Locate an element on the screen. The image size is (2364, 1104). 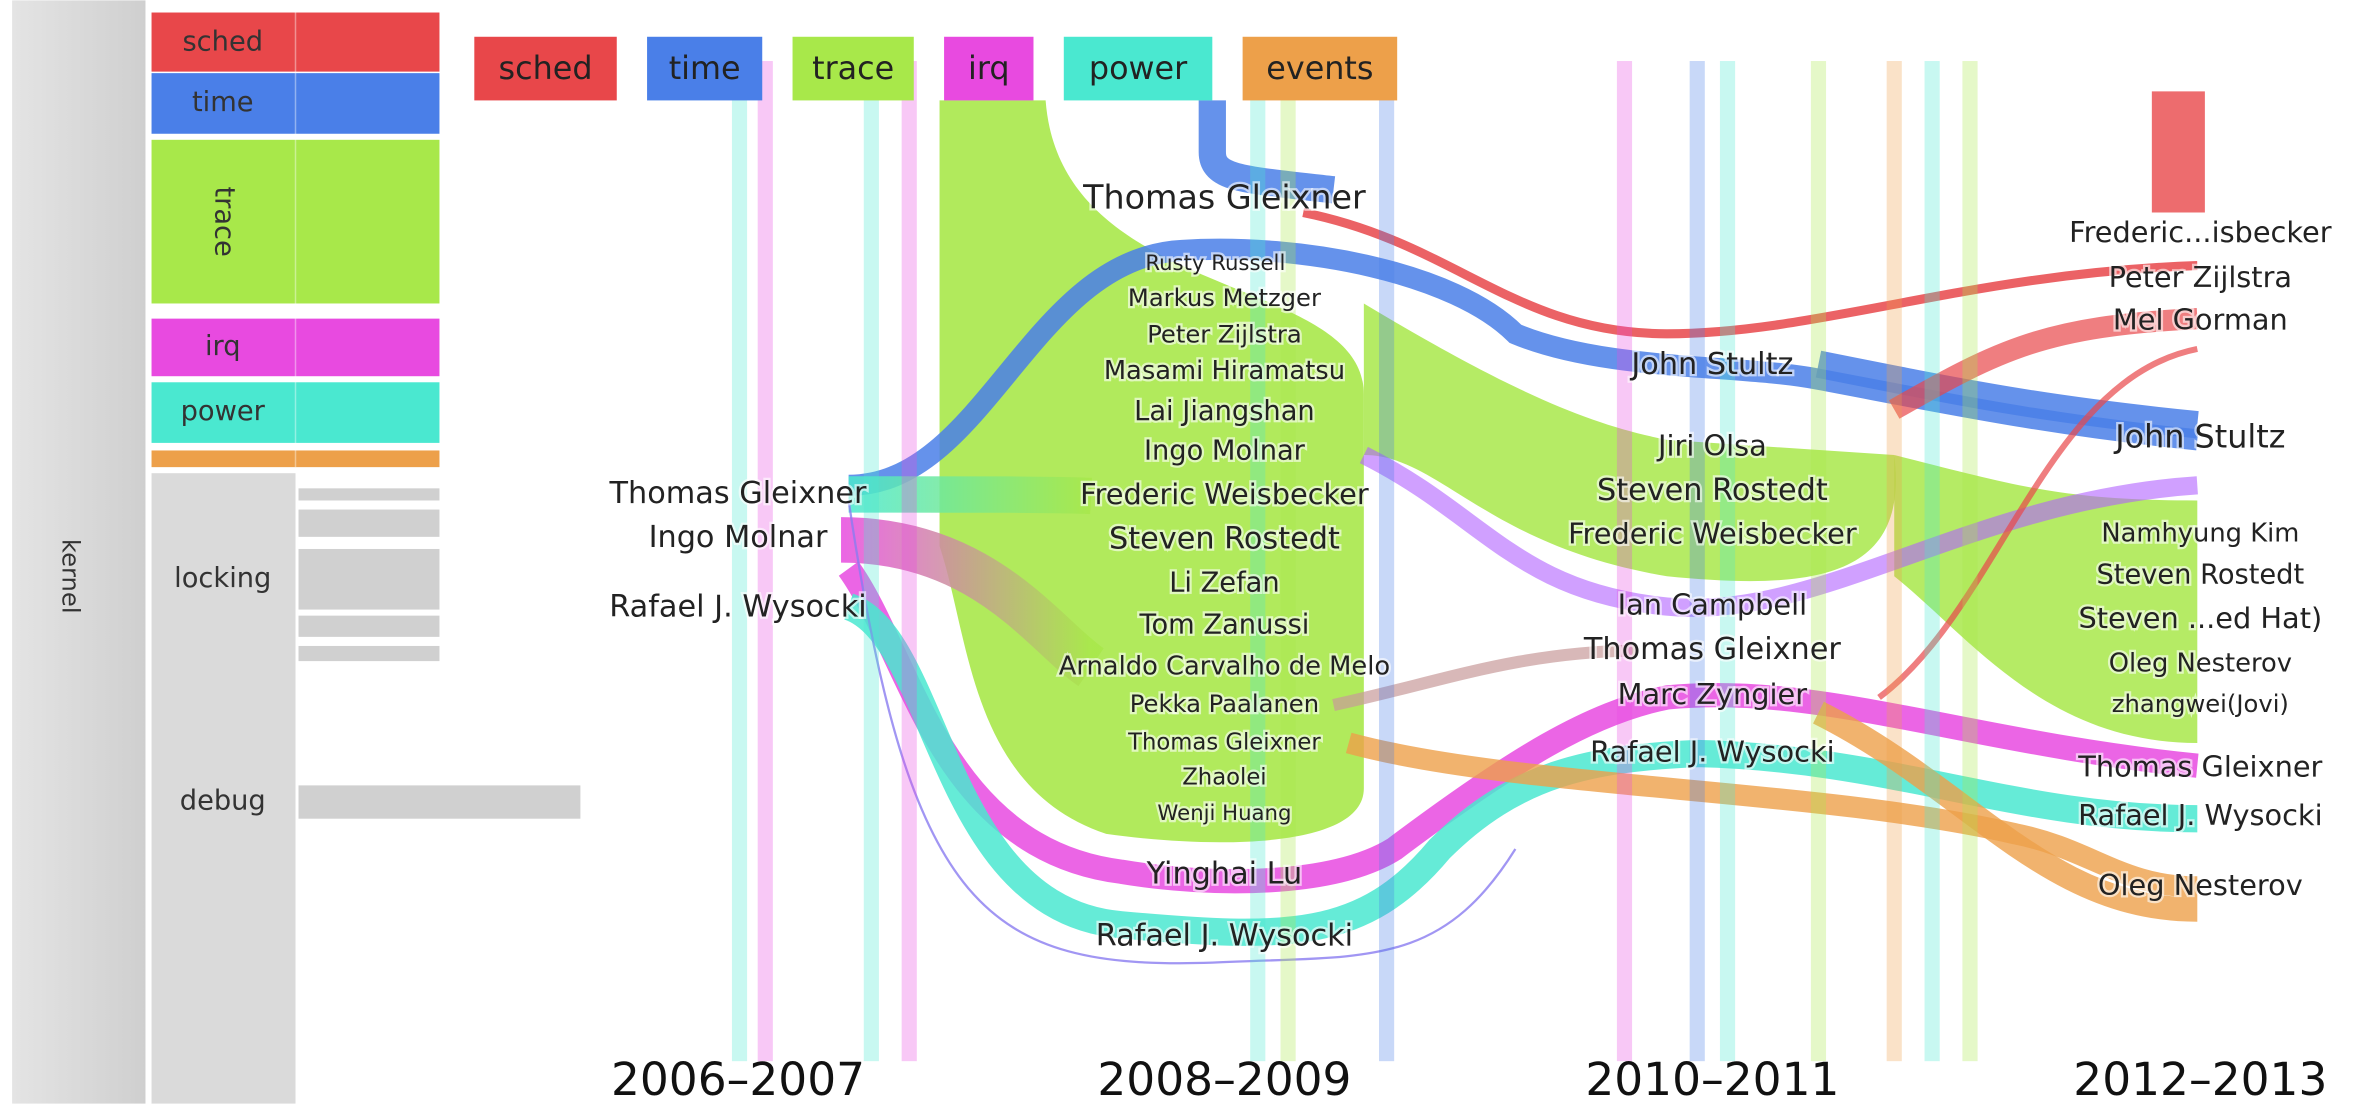
author-name: Yinghai Lu is located at coordinates (1224, 873).